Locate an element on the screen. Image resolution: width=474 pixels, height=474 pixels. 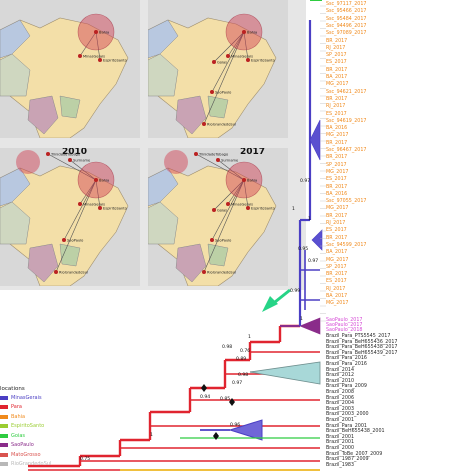
tip-label: Ssc_97089_2017 is located at coordinates (346, 34).